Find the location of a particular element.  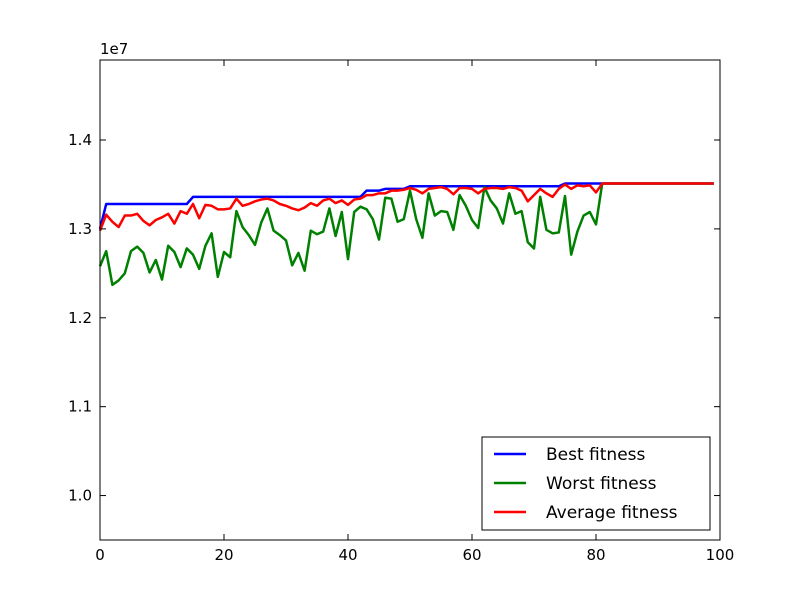

x-tick-label: 20 is located at coordinates (223, 555).